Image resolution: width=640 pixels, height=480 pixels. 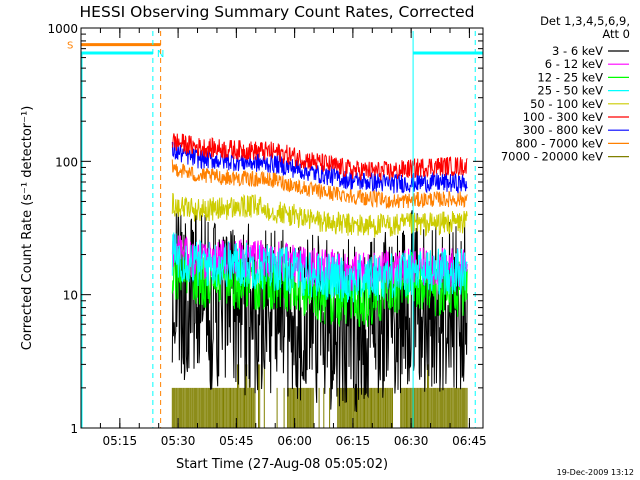 I want to click on y-axis-label: Corrected Count Rate (s⁻¹ detector⁻¹), so click(x=27, y=228).